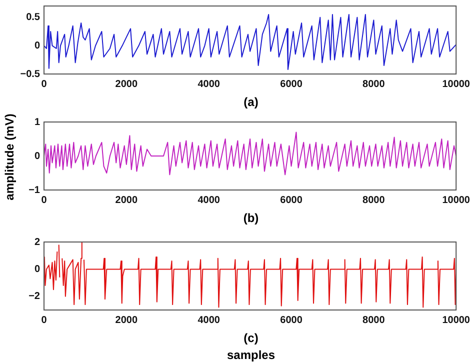 The height and width of the screenshot is (364, 474). What do you see at coordinates (9, 157) in the screenshot?
I see `y-axis-title: amplitude (mV)` at bounding box center [9, 157].